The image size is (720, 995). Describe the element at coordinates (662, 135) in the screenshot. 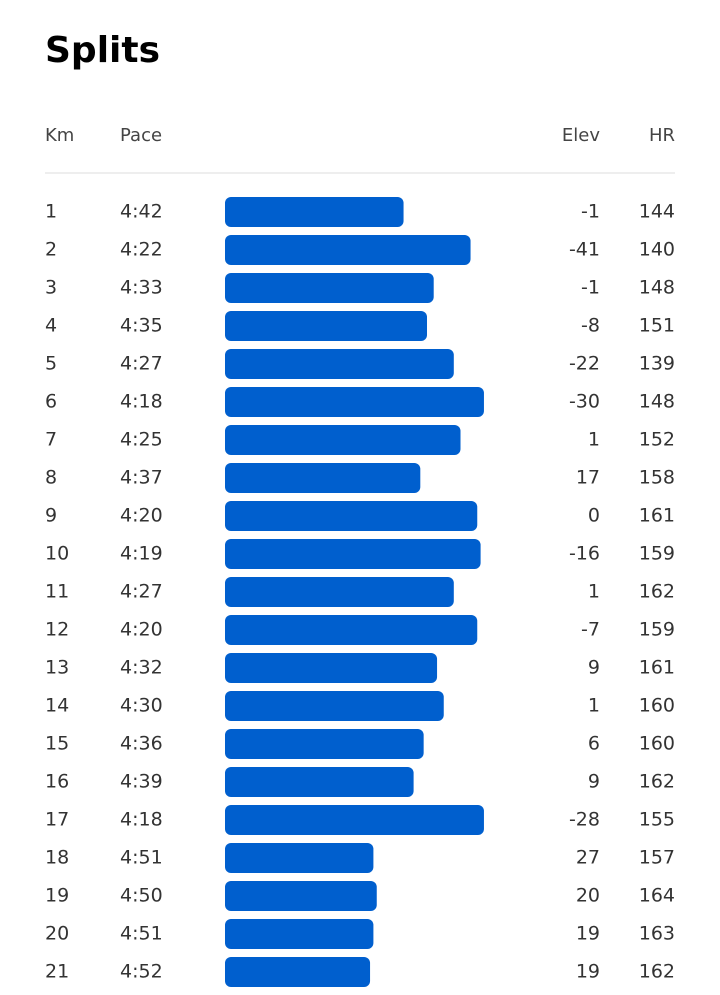

I see `column-header: HR` at that location.